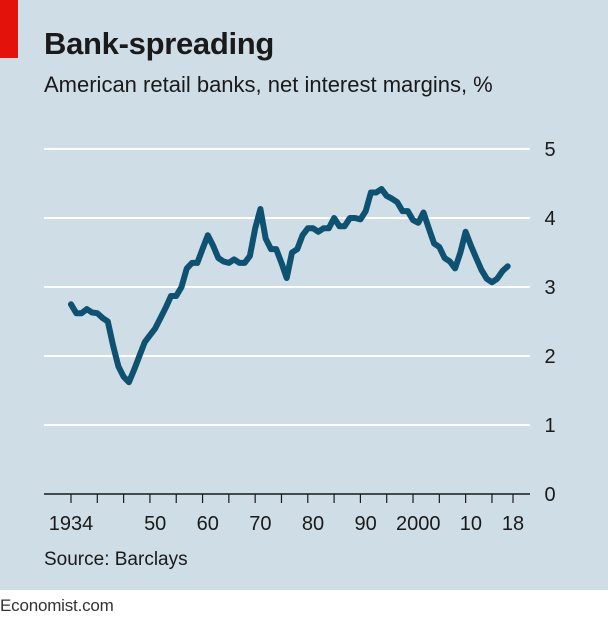 The width and height of the screenshot is (608, 625). I want to click on y-tick-label: 3, so click(549, 288).